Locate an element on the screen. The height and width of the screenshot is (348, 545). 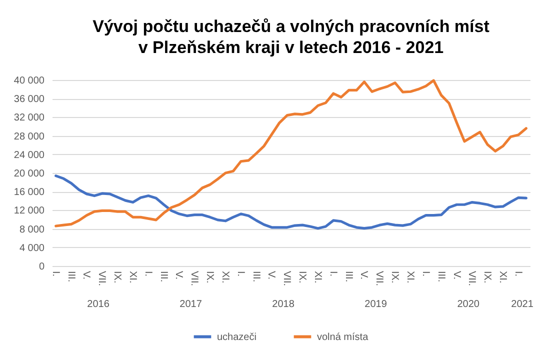
y-tick-label: 0 is located at coordinates (41, 267).